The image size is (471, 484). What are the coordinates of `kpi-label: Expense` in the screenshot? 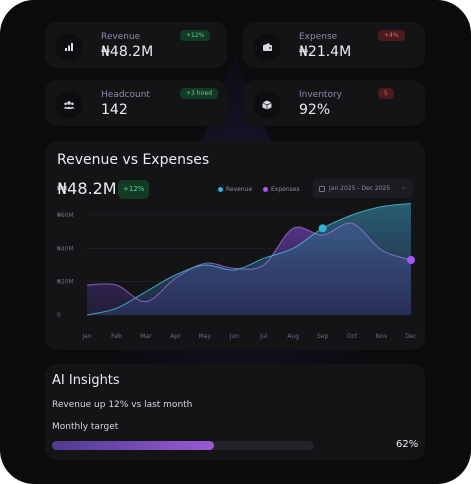 It's located at (318, 37).